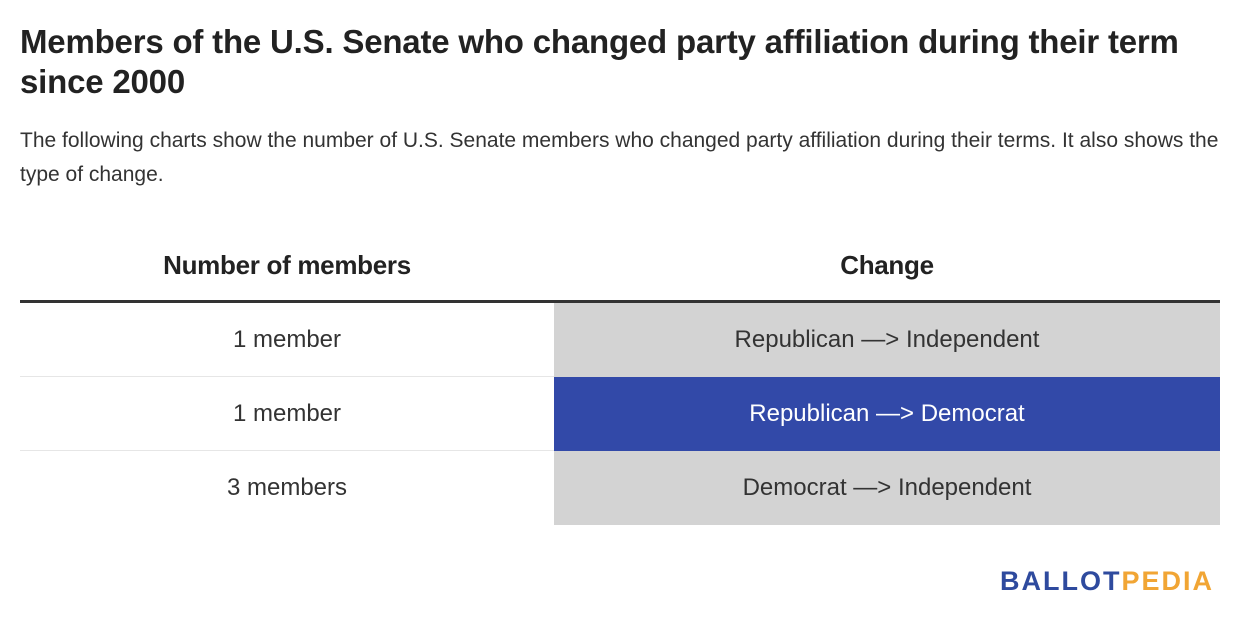  I want to click on column-header-change: Change, so click(887, 264).